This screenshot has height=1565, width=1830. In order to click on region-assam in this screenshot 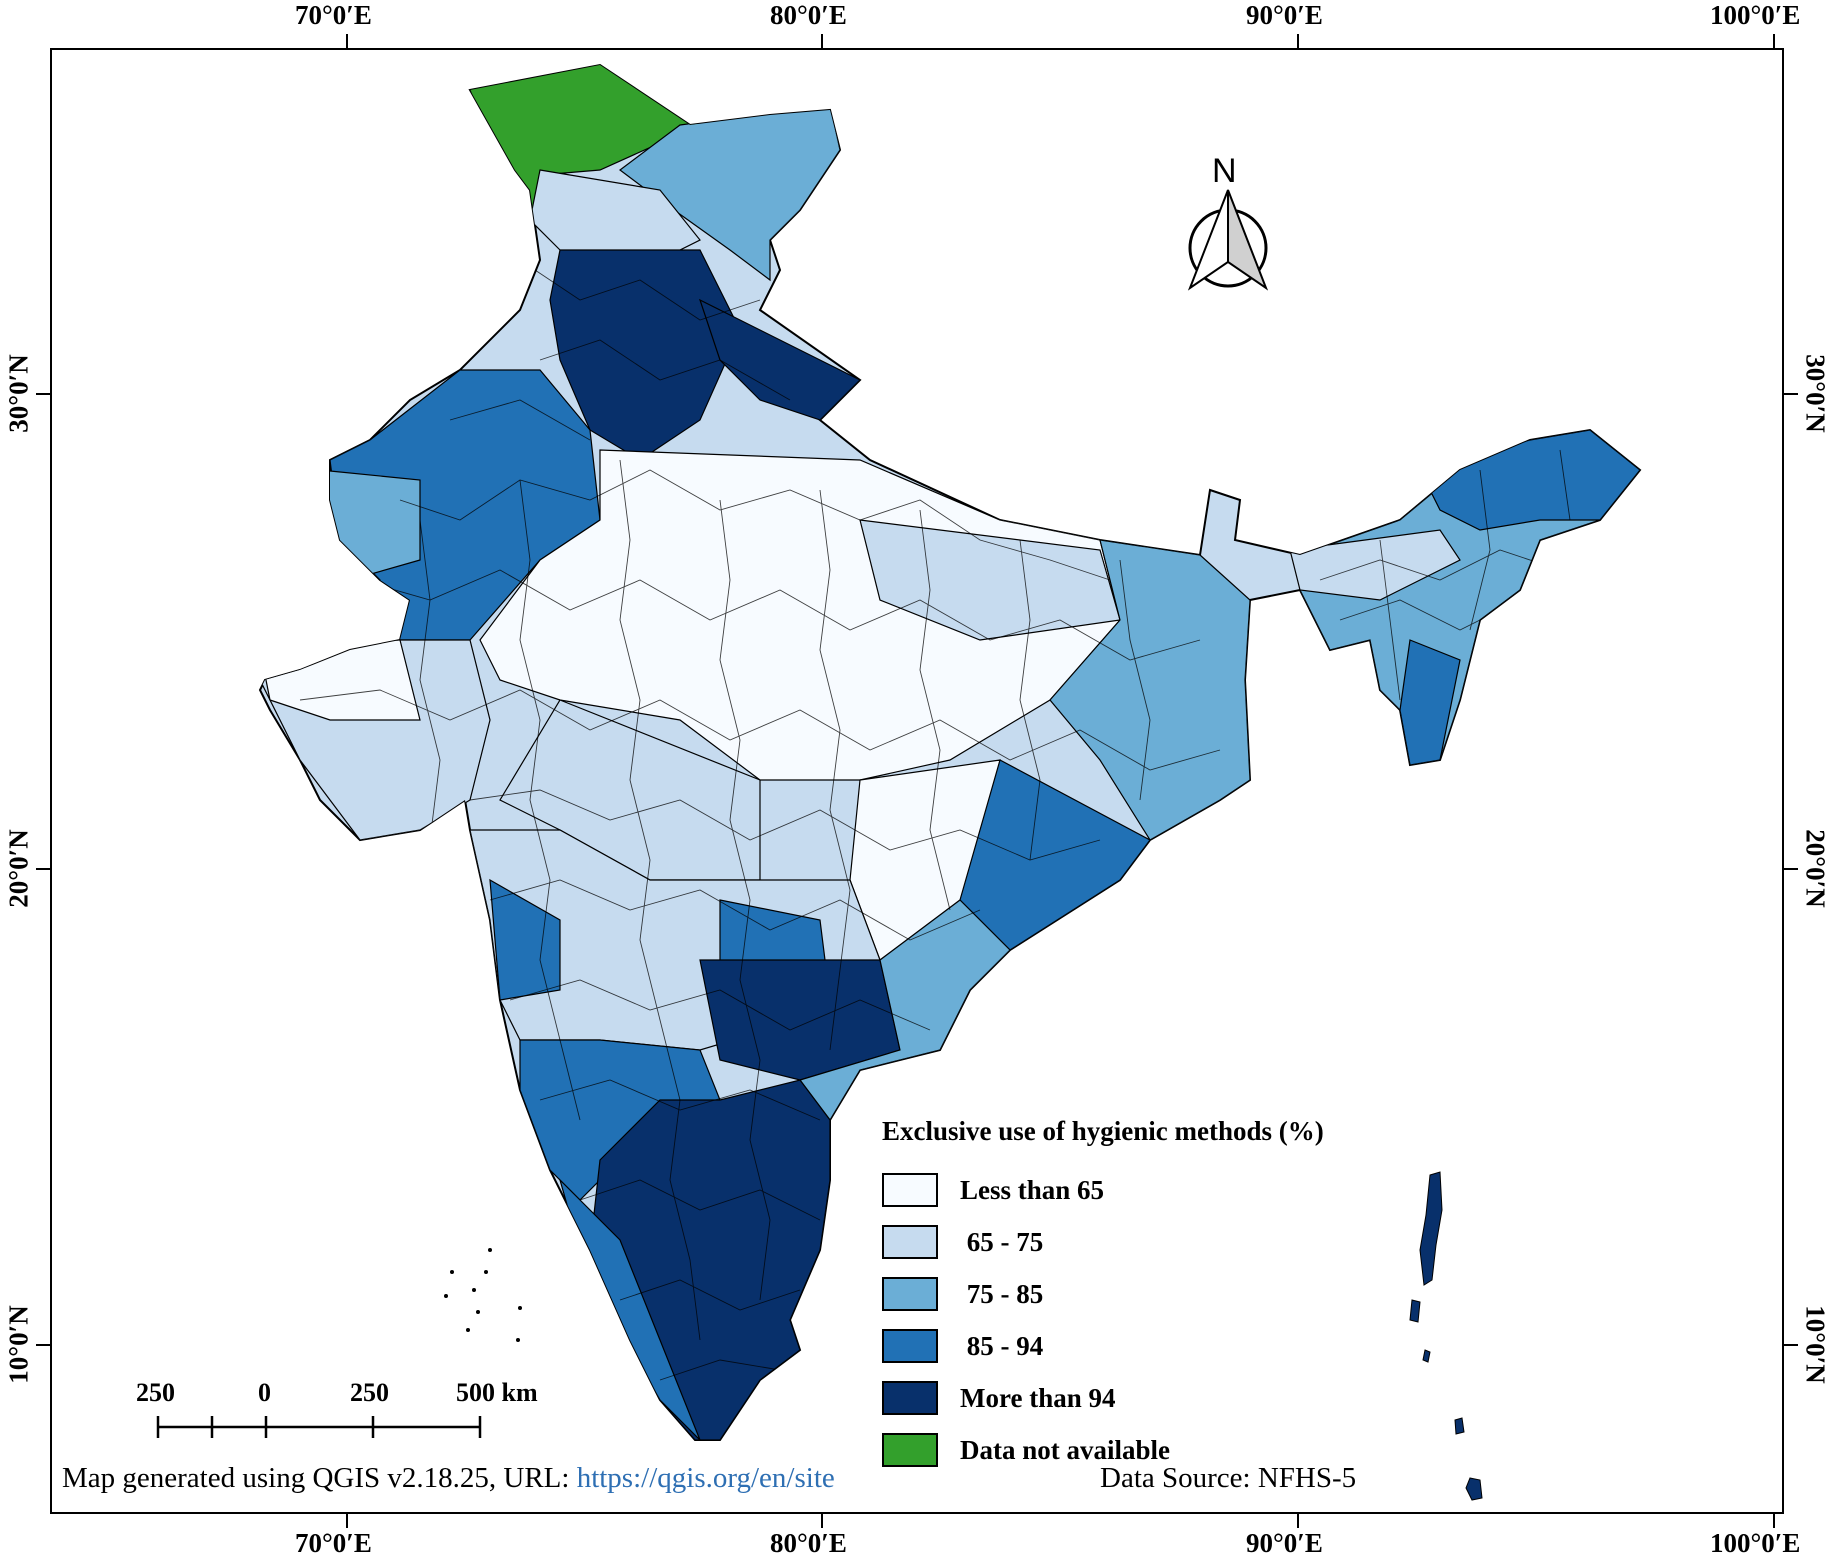, I will do `click(1375, 565)`.